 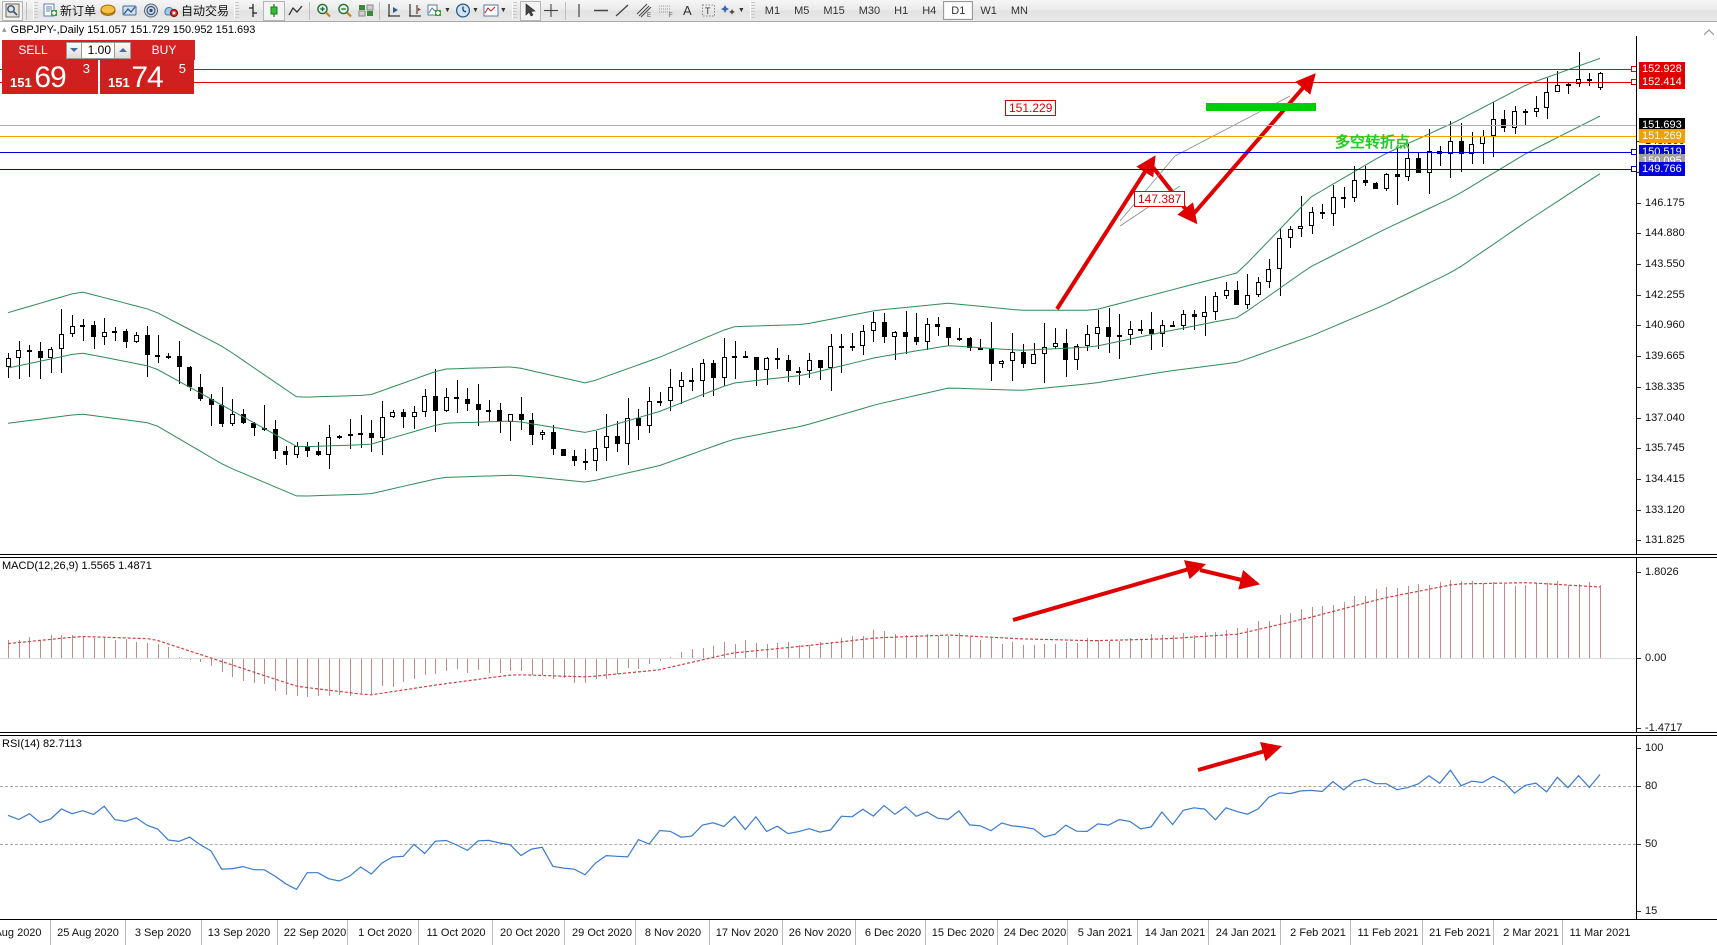 What do you see at coordinates (365, 11) in the screenshot?
I see `chart-window-icon` at bounding box center [365, 11].